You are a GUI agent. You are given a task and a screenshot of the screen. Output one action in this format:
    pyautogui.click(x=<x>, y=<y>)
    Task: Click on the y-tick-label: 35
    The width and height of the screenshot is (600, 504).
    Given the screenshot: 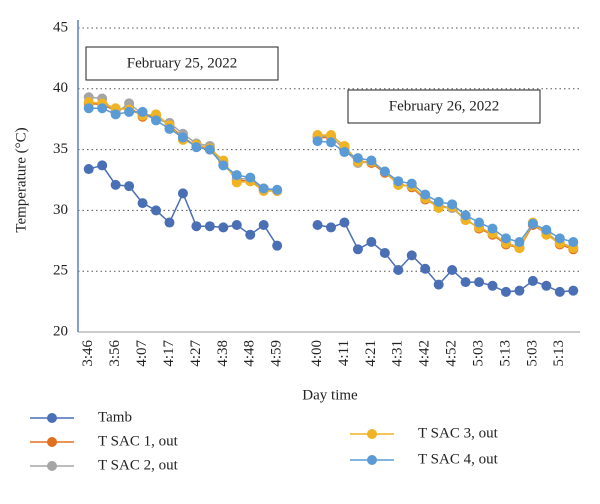 What is the action you would take?
    pyautogui.click(x=60, y=149)
    